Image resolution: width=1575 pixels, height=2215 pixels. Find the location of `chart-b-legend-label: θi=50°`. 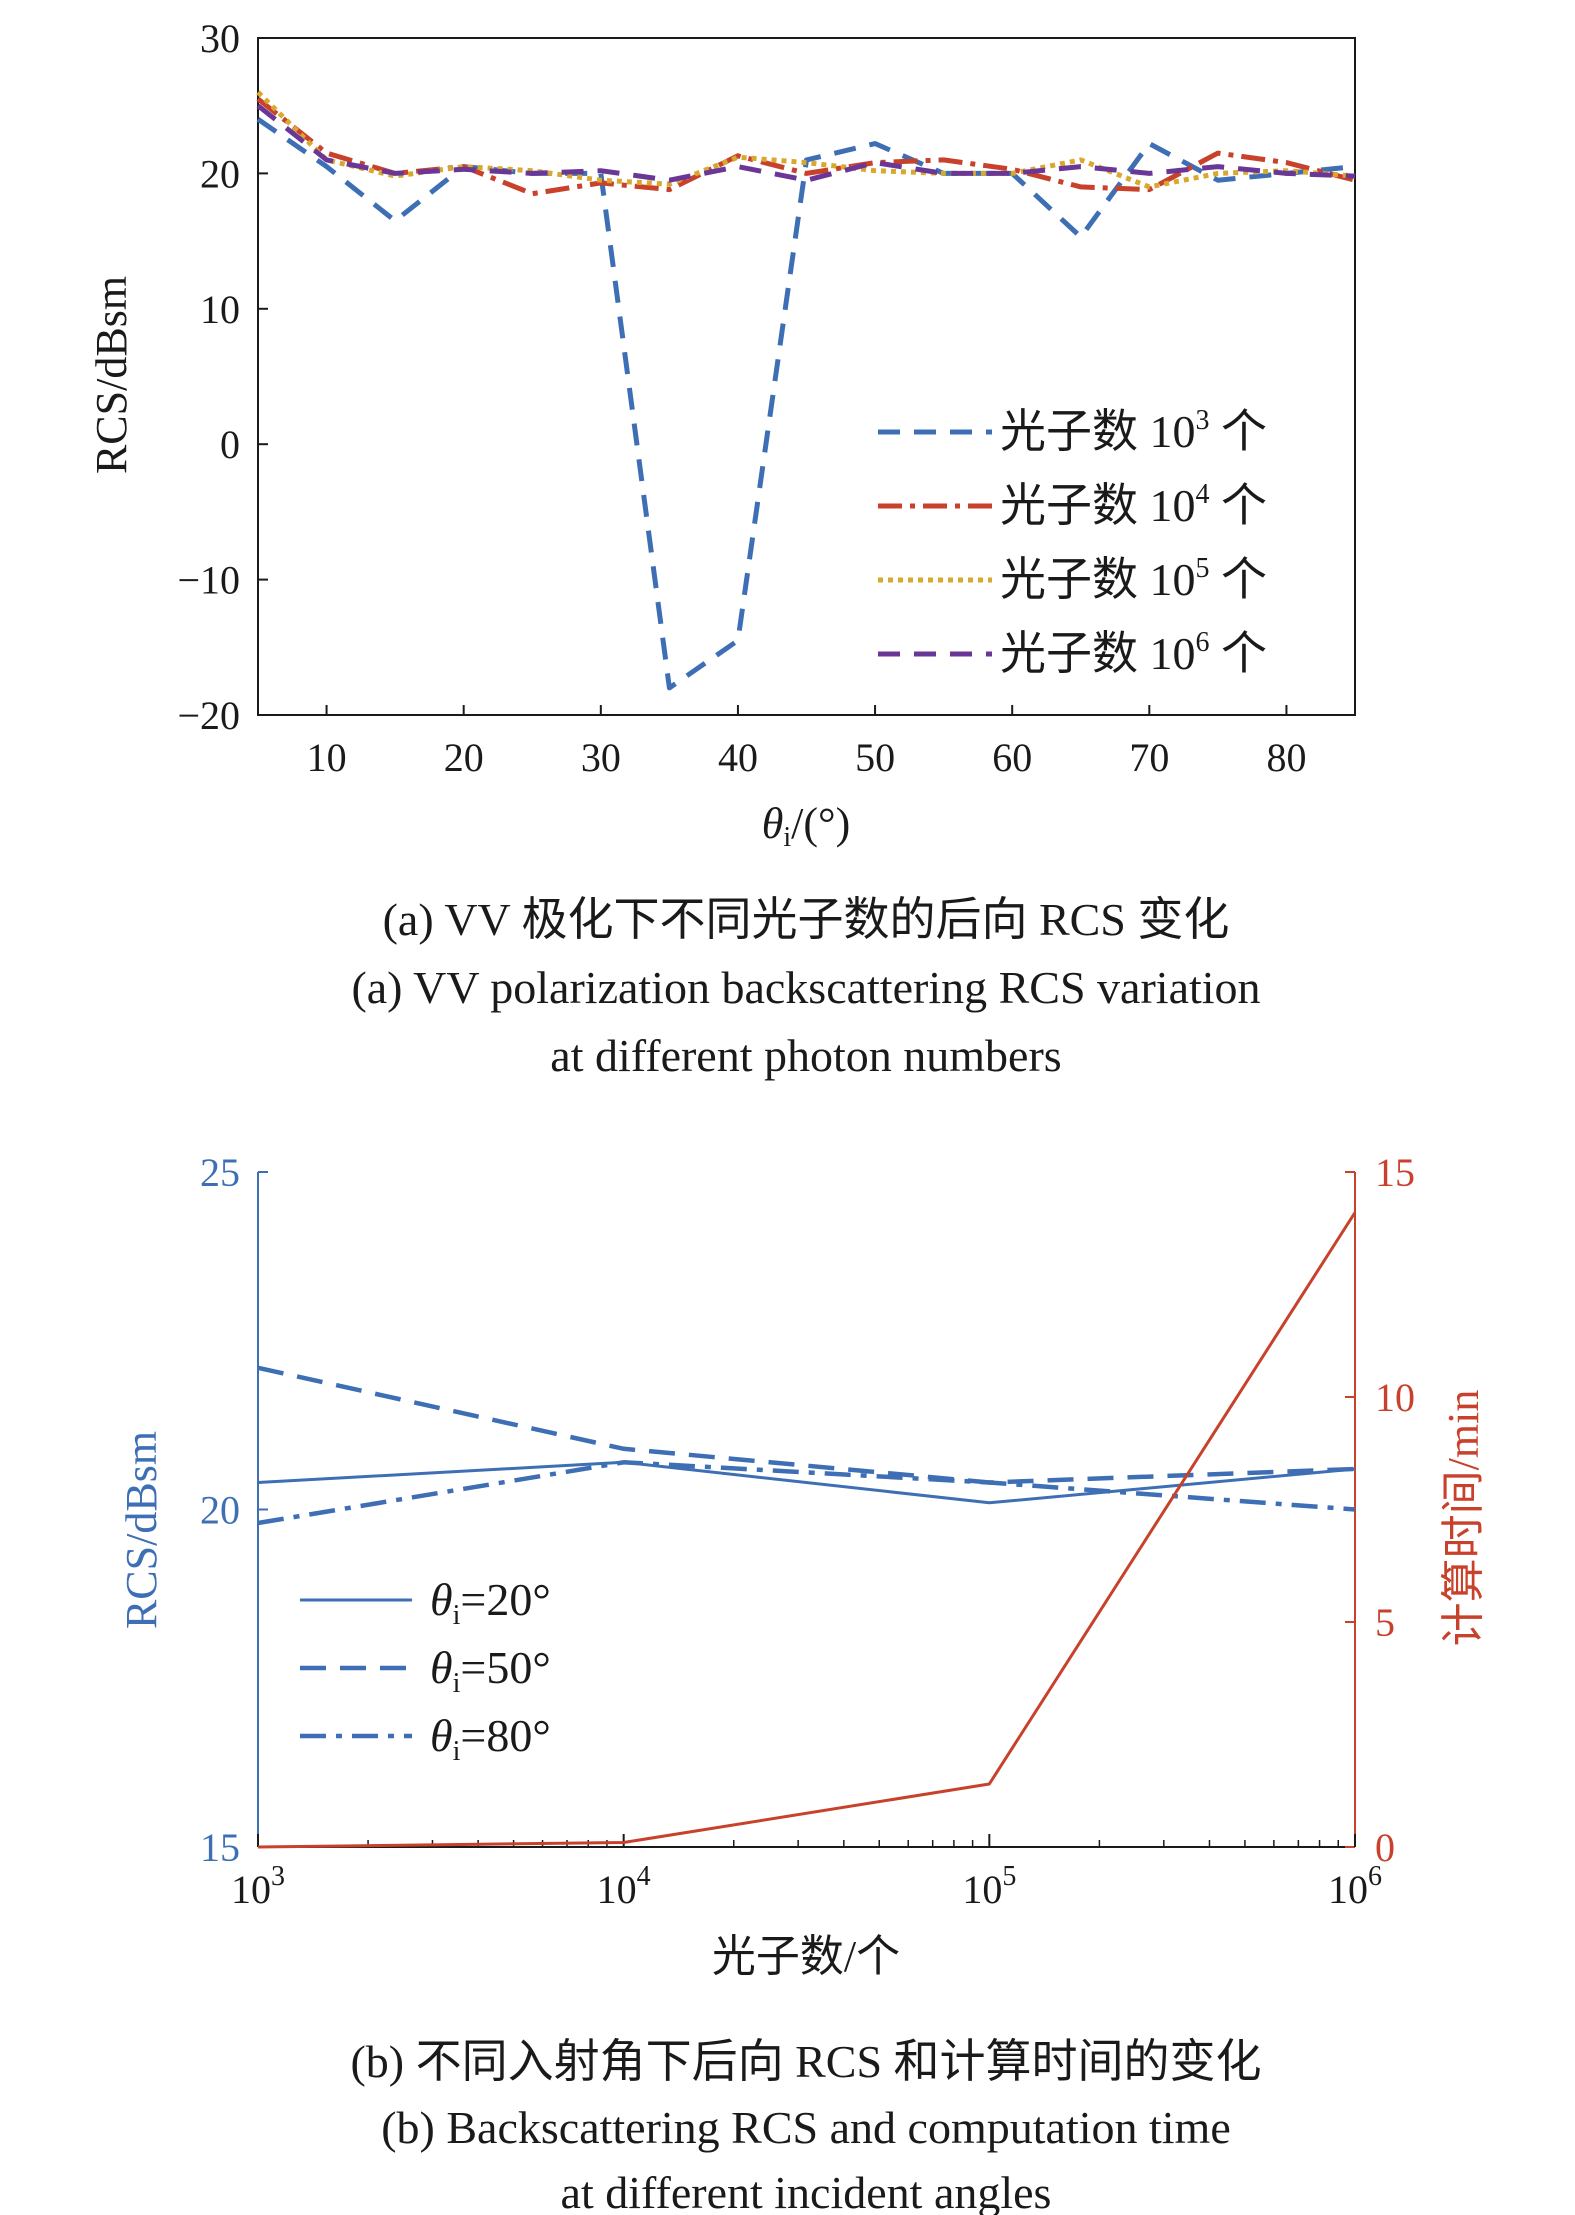

chart-b-legend-label: θi=50° is located at coordinates (490, 1670).